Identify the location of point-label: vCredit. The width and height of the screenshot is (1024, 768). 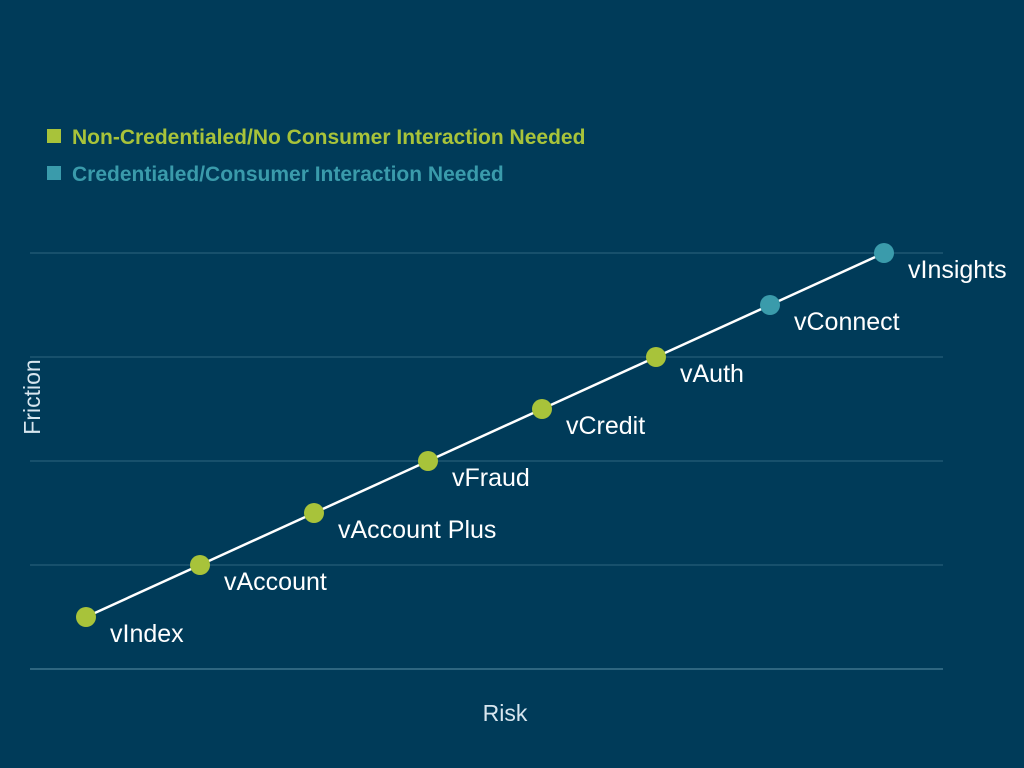
(605, 426).